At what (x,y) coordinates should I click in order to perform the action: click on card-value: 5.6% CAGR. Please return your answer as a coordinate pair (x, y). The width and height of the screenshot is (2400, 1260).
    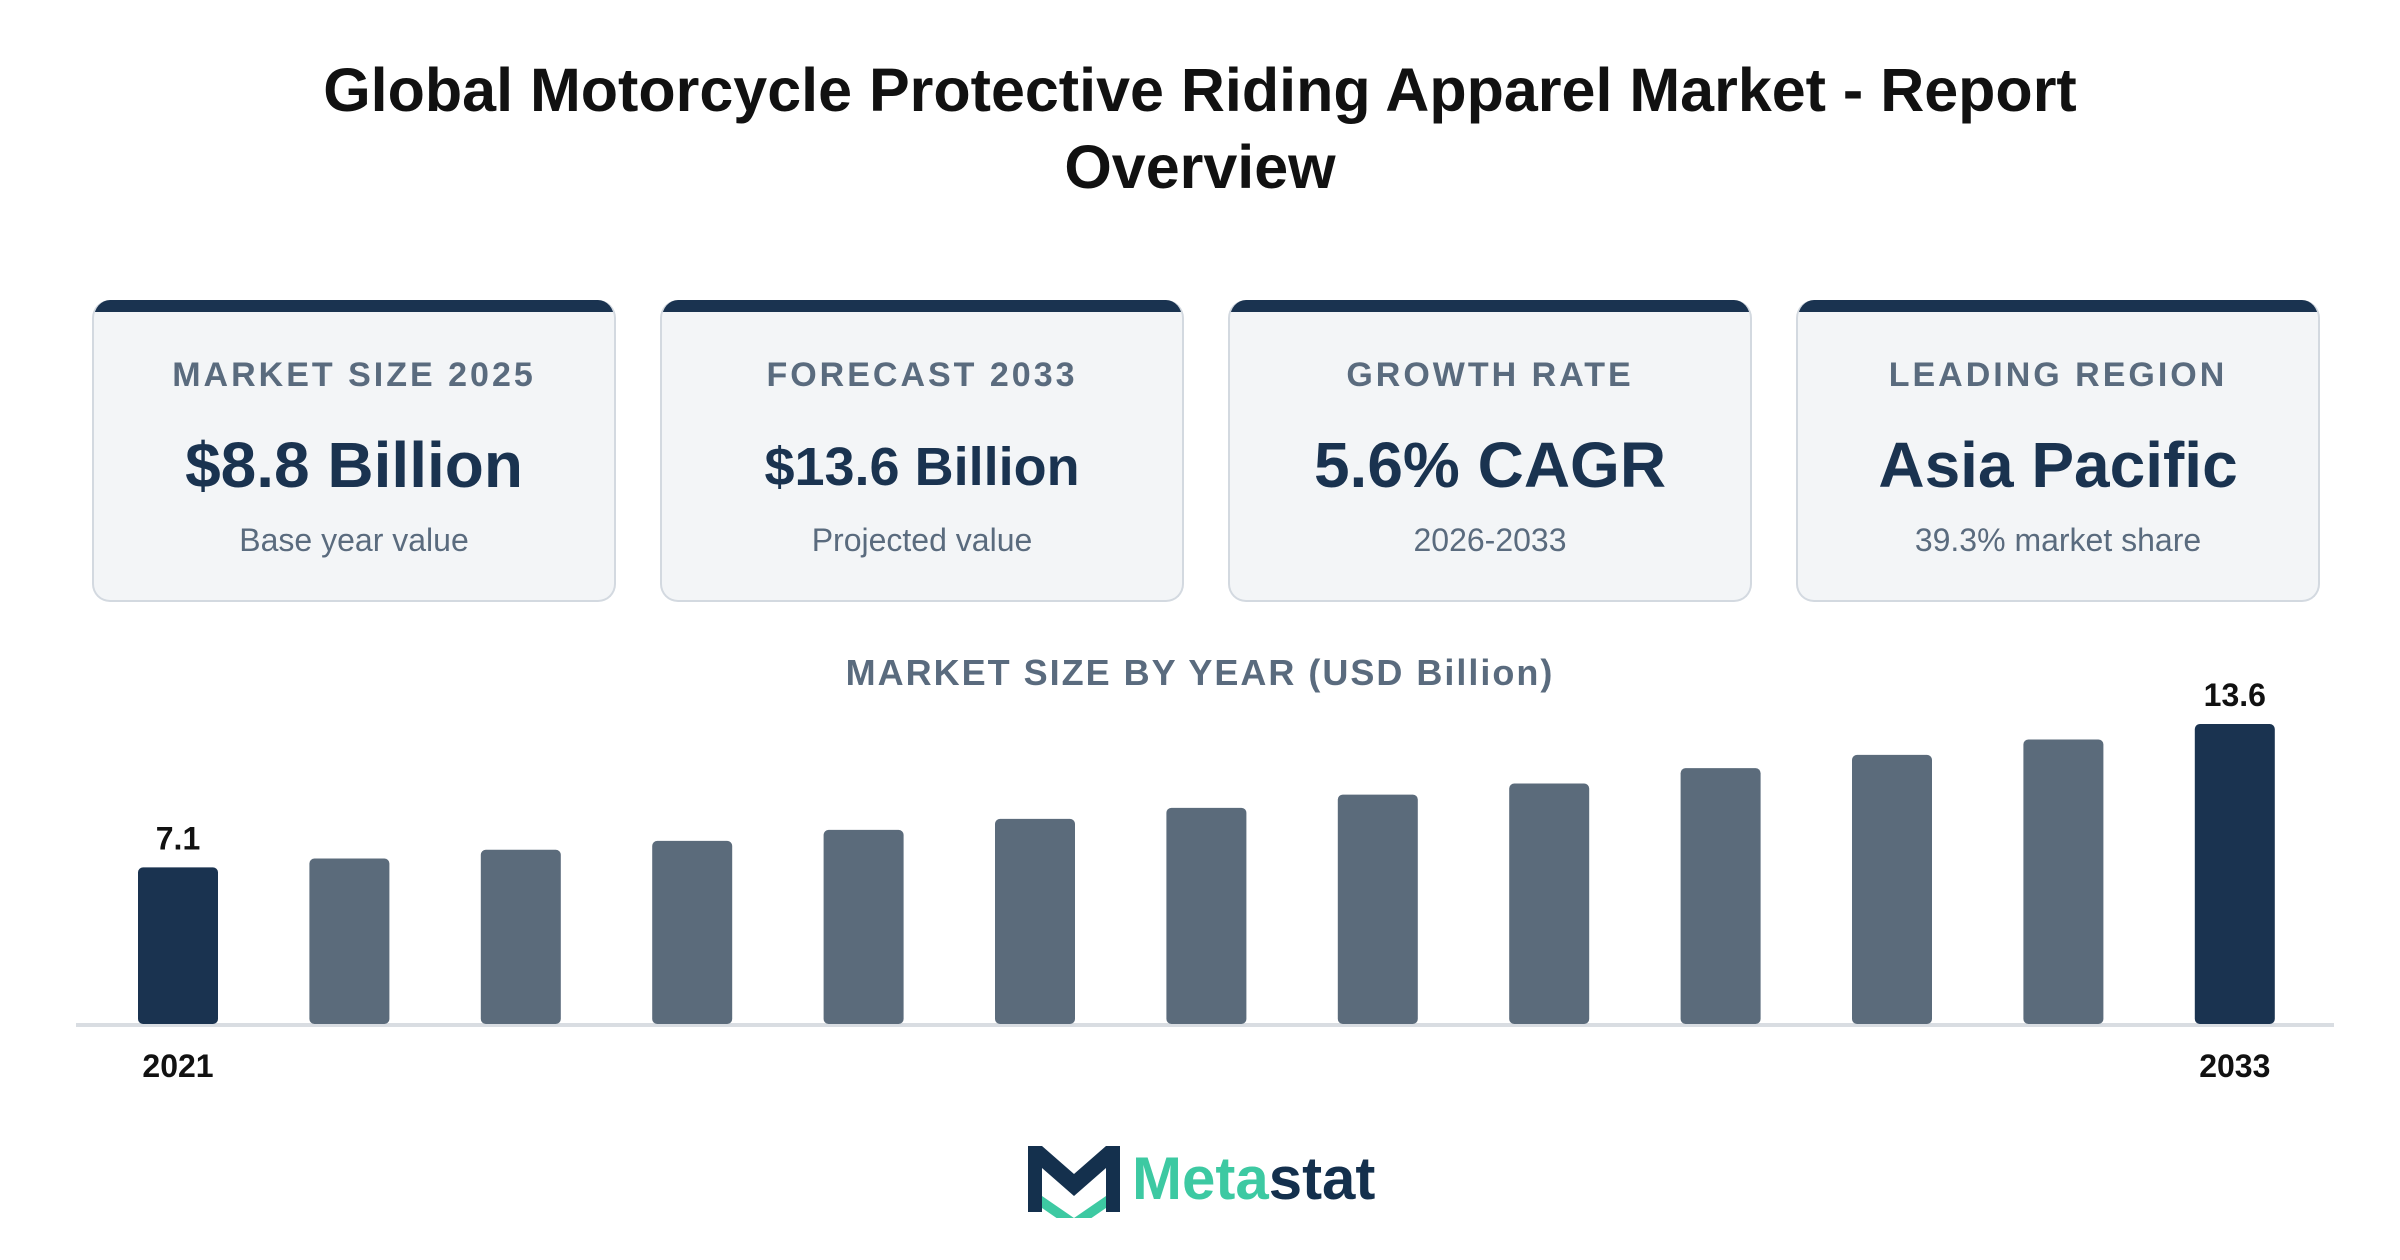
    Looking at the image, I should click on (1490, 465).